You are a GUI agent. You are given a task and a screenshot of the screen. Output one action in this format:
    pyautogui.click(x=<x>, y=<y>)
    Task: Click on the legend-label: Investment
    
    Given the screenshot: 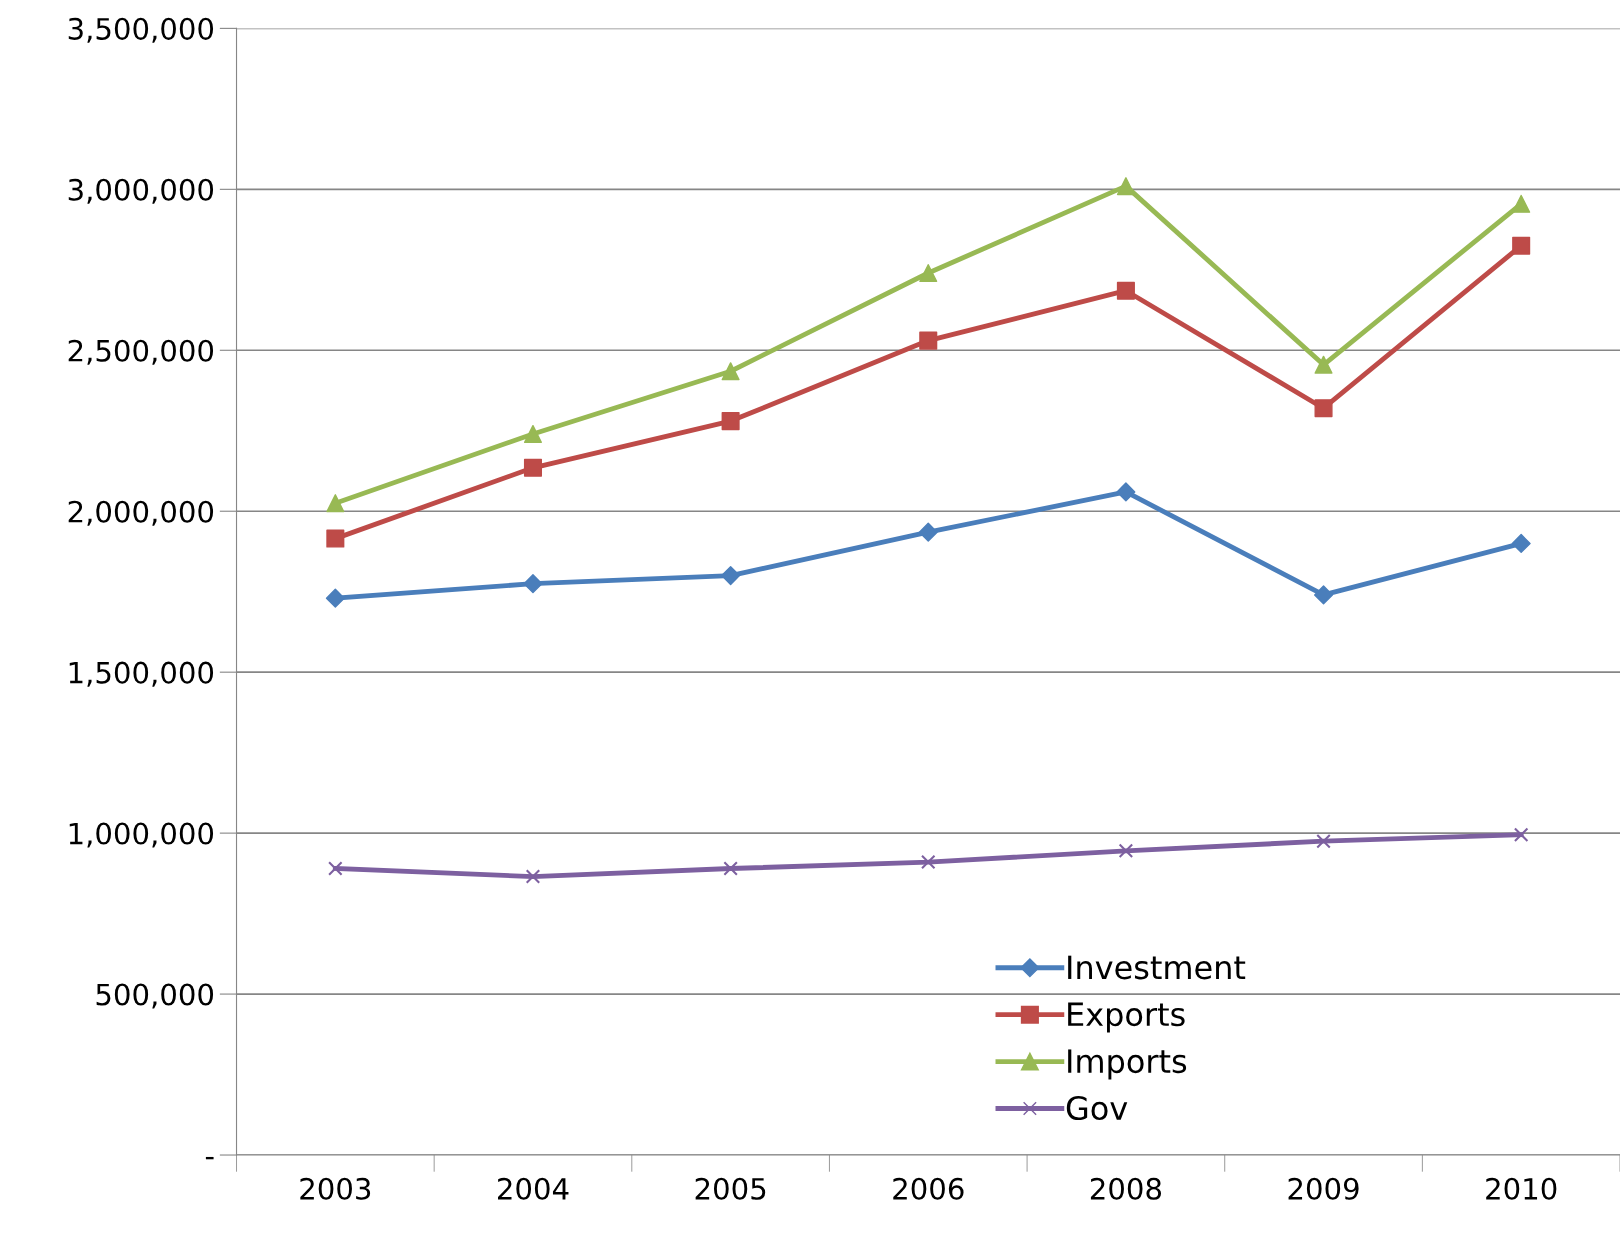 What is the action you would take?
    pyautogui.click(x=1157, y=967)
    